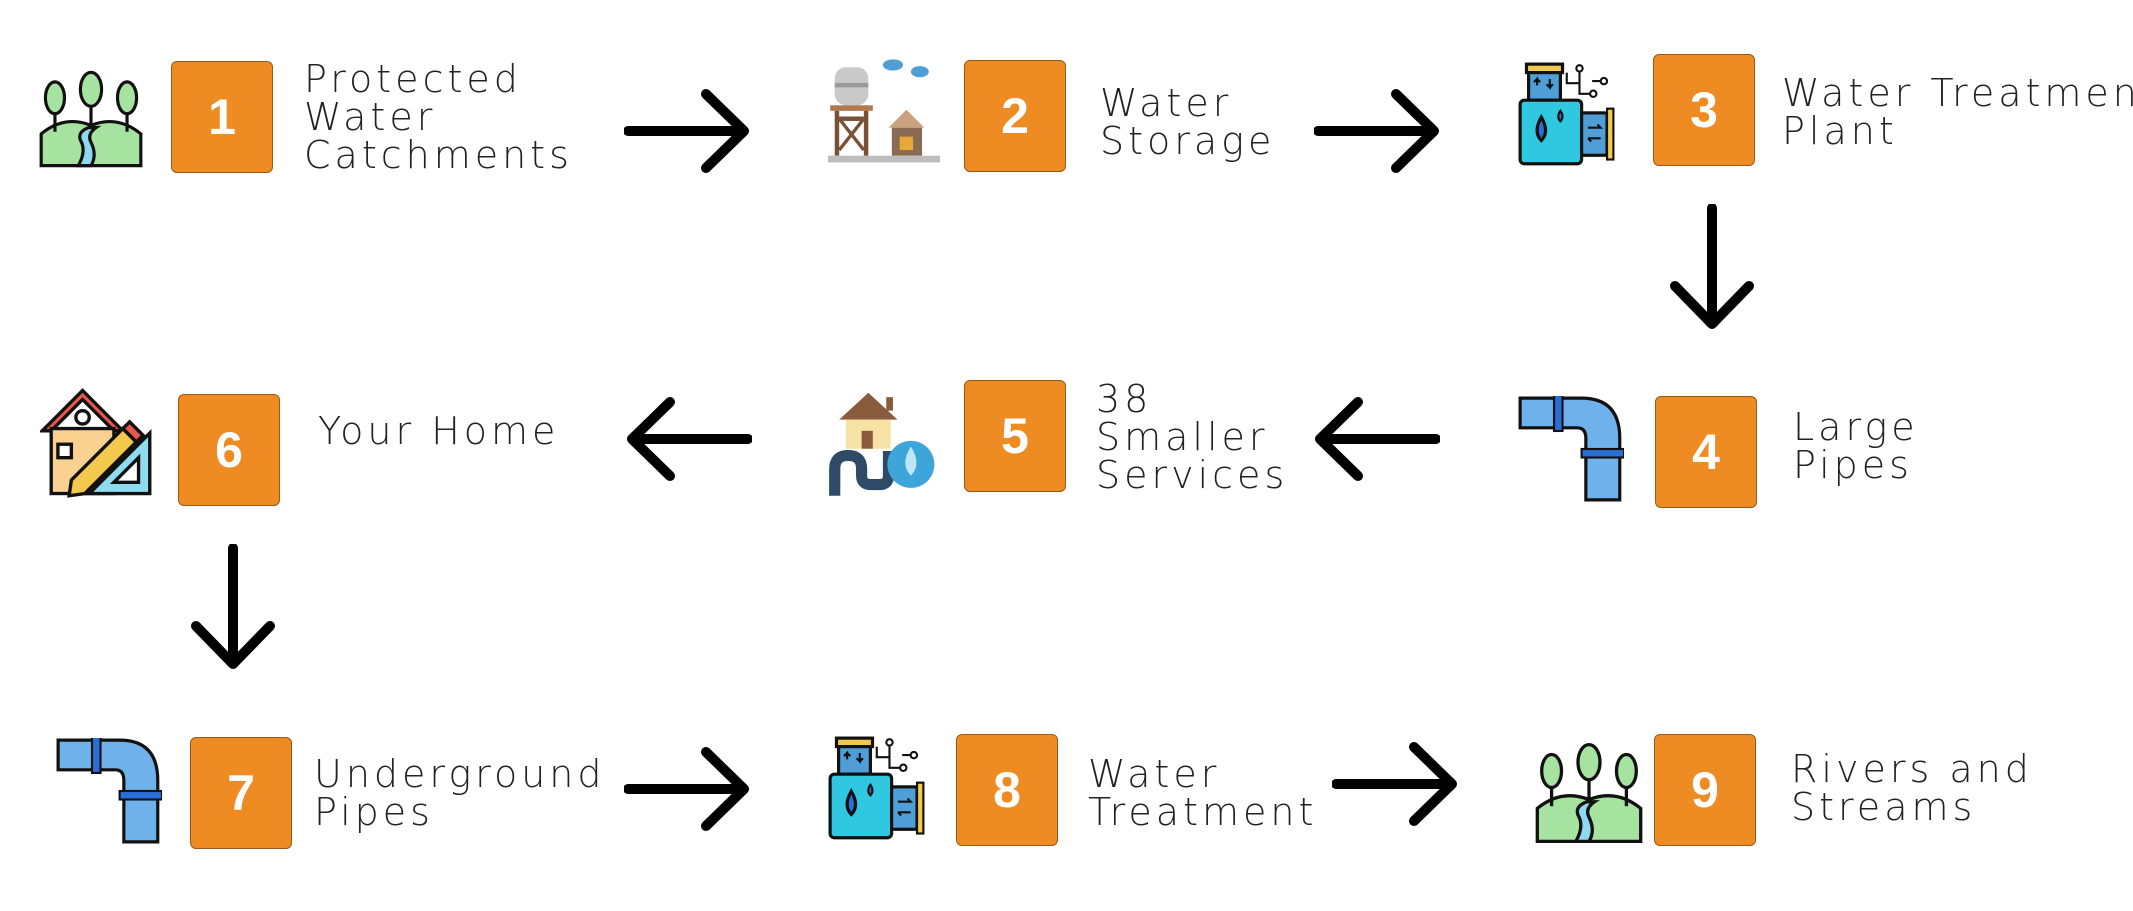  Describe the element at coordinates (882, 444) in the screenshot. I see `house-plumbing-icon` at that location.